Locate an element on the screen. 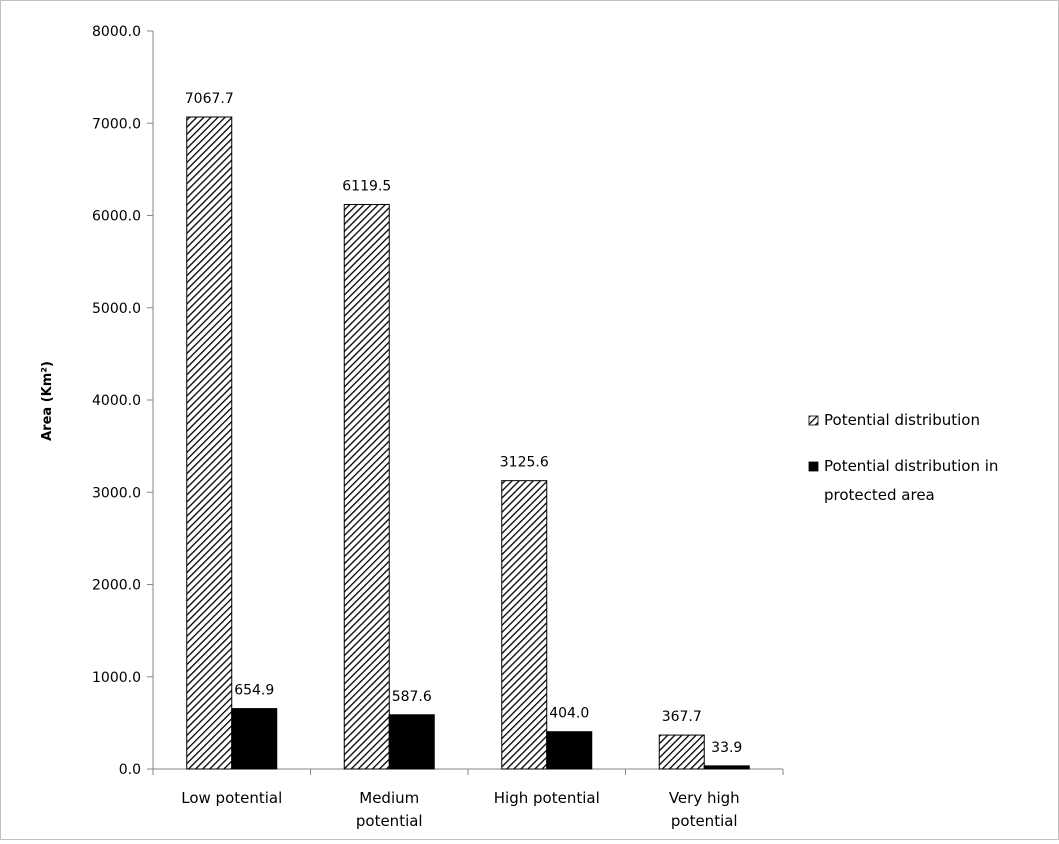  legend-label: Potential distribution is located at coordinates (902, 420).